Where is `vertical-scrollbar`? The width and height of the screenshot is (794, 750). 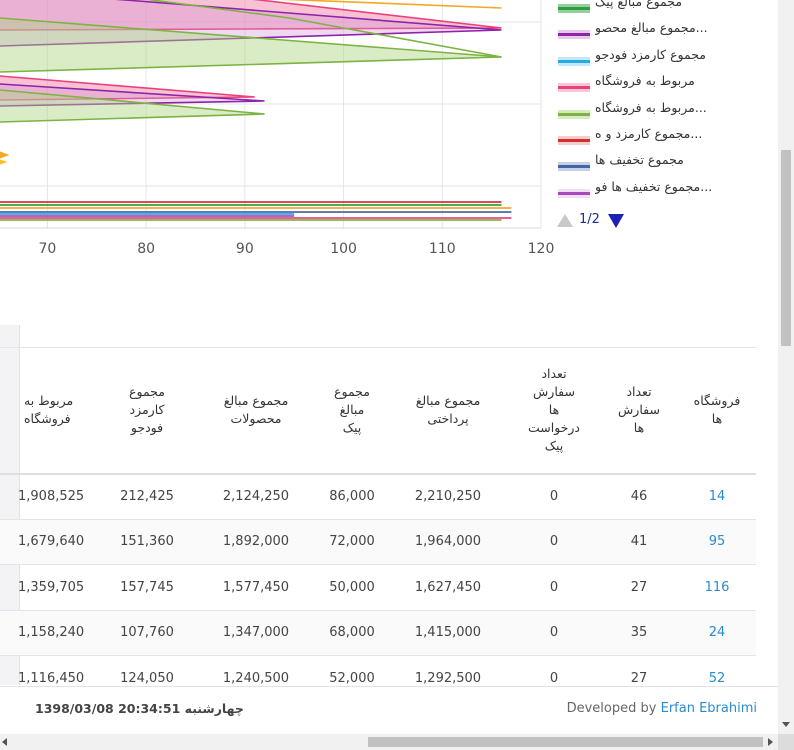
vertical-scrollbar is located at coordinates (786, 367).